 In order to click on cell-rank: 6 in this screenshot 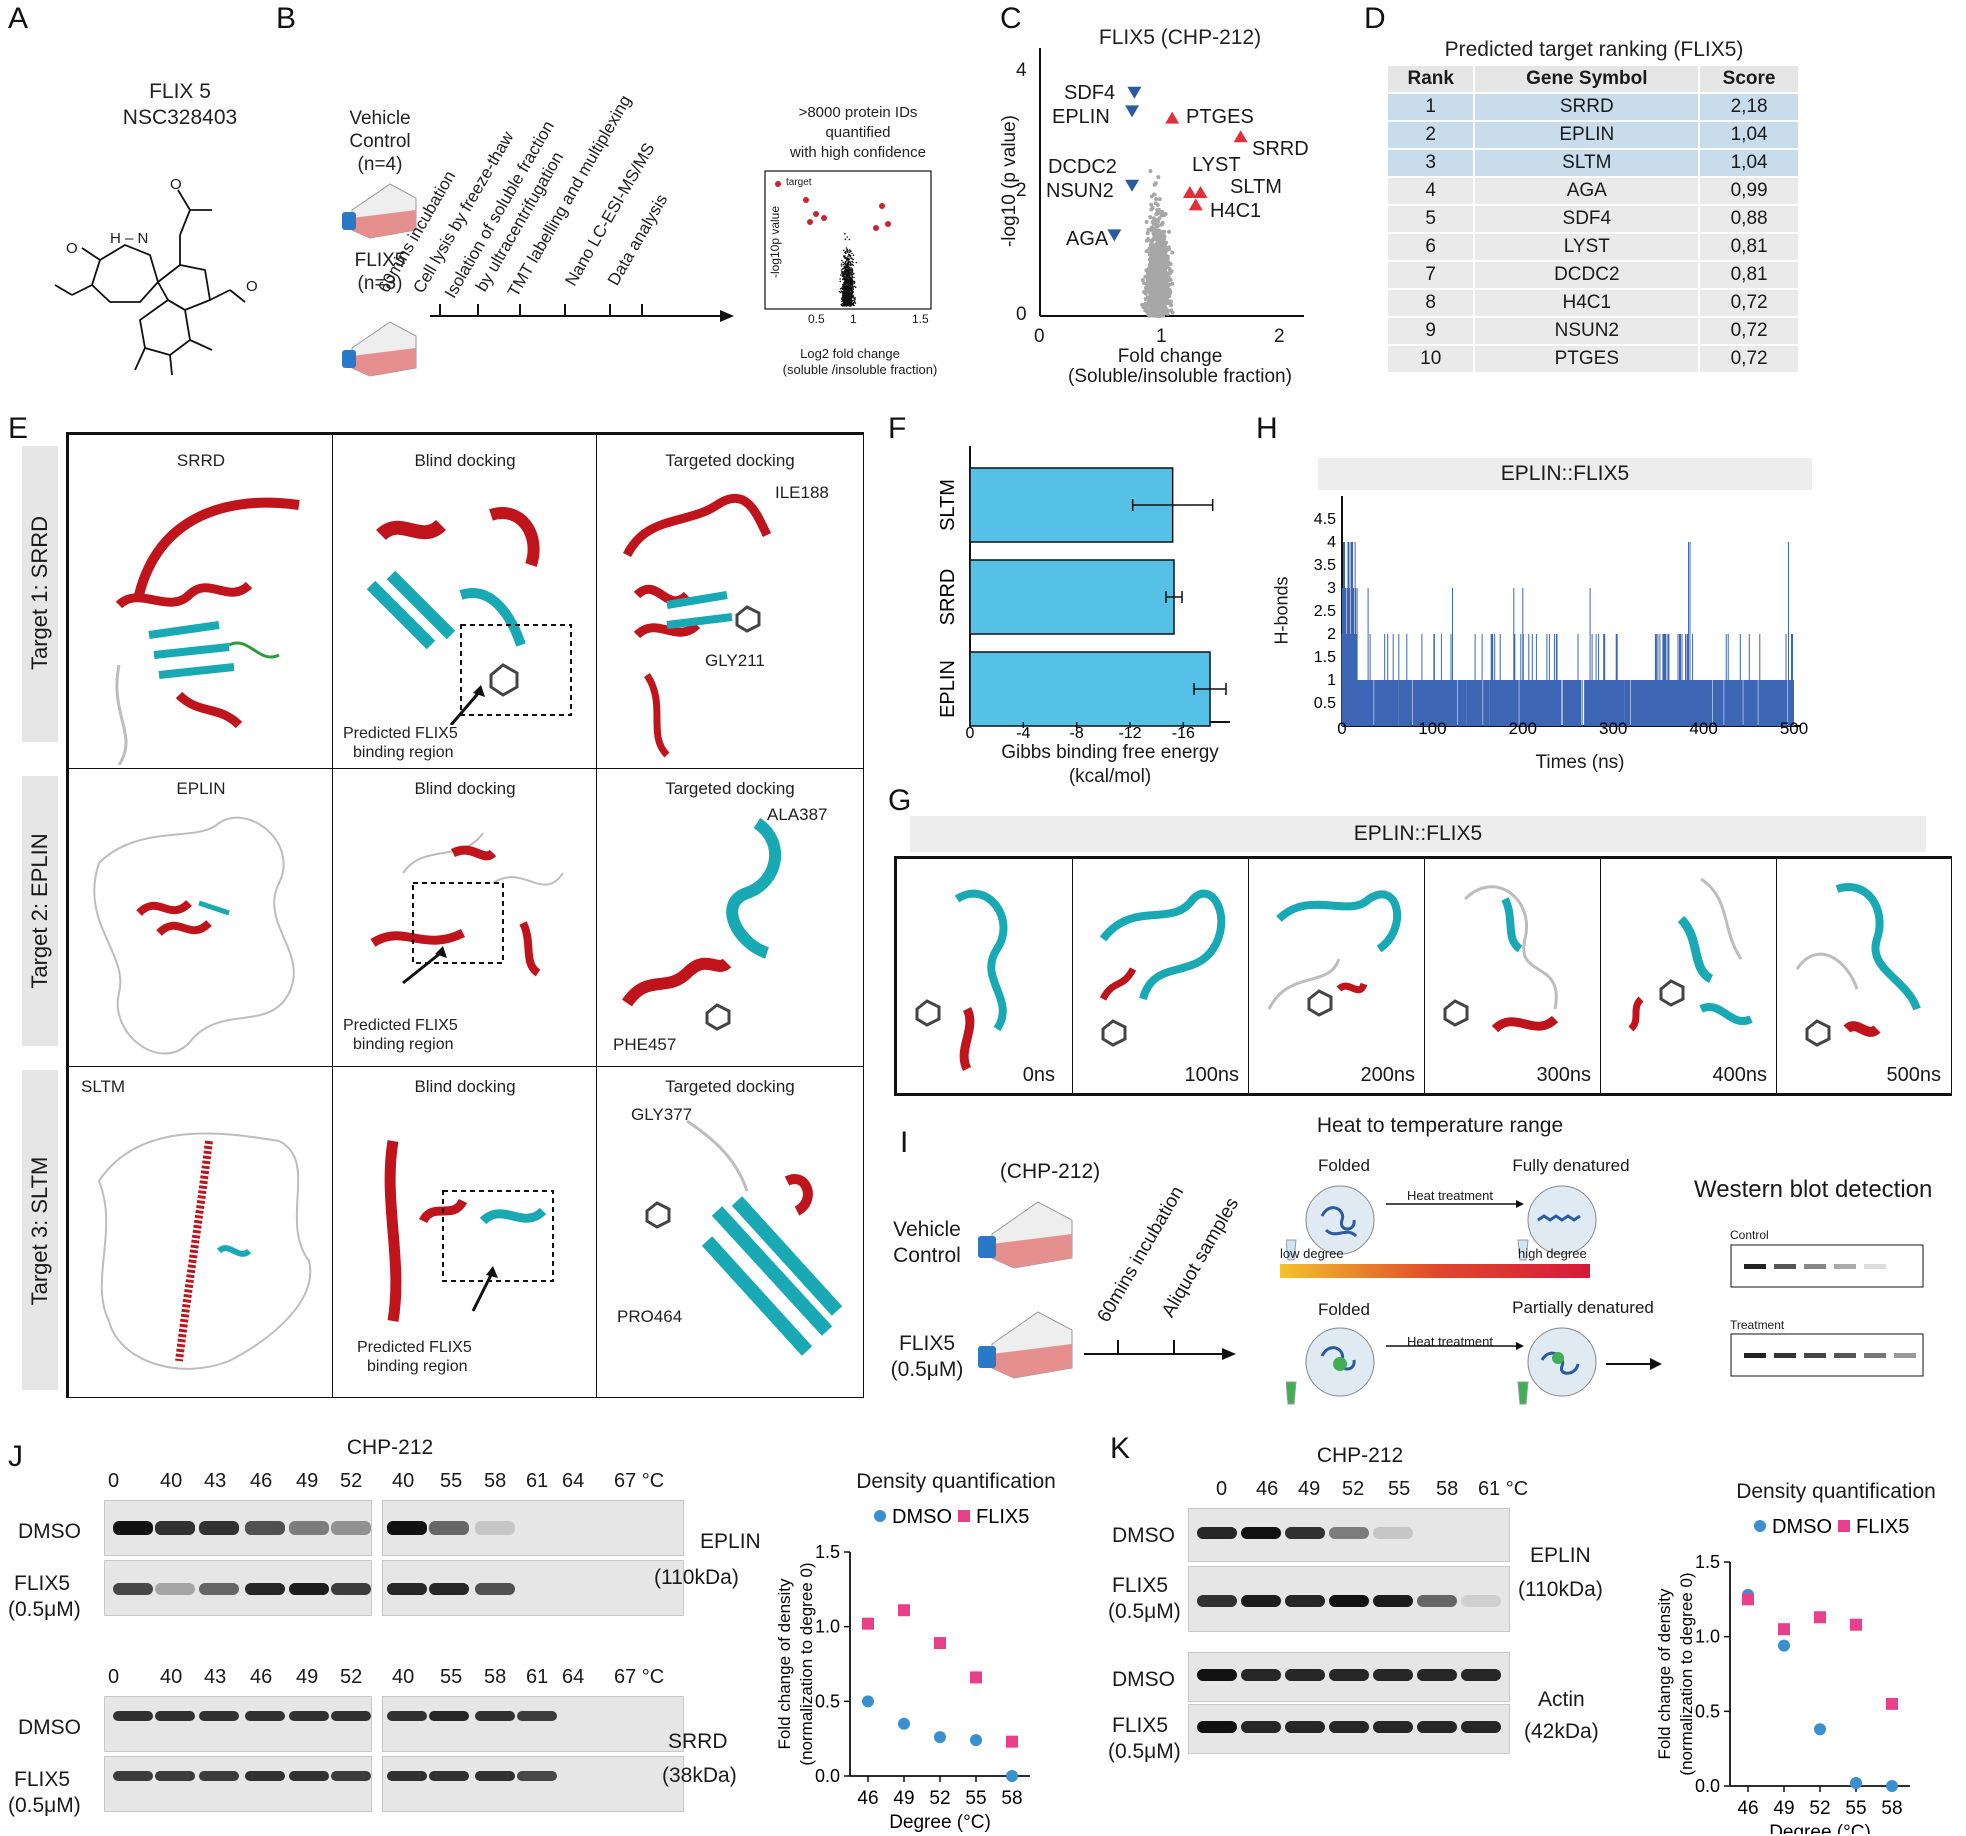, I will do `click(1432, 247)`.